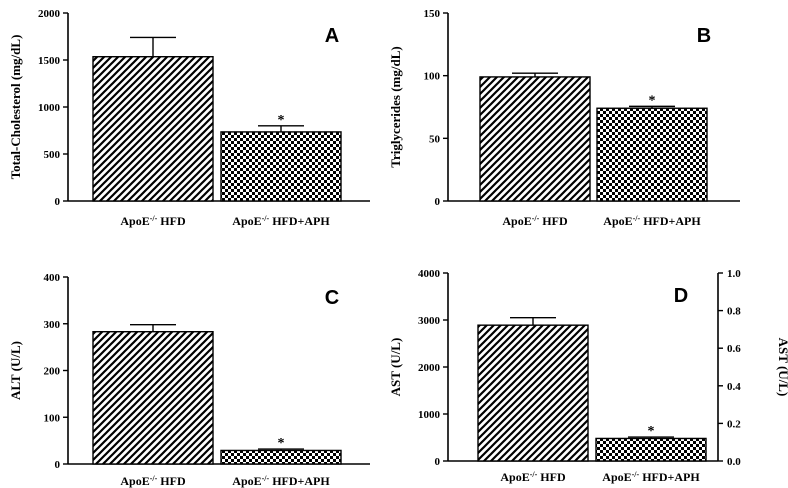 This screenshot has height=488, width=788. I want to click on panel-letter: B, so click(704, 36).